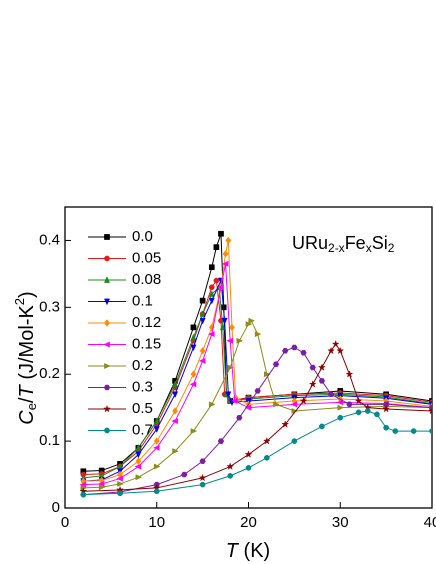  I want to click on legend-label: 0.2, so click(142, 365).